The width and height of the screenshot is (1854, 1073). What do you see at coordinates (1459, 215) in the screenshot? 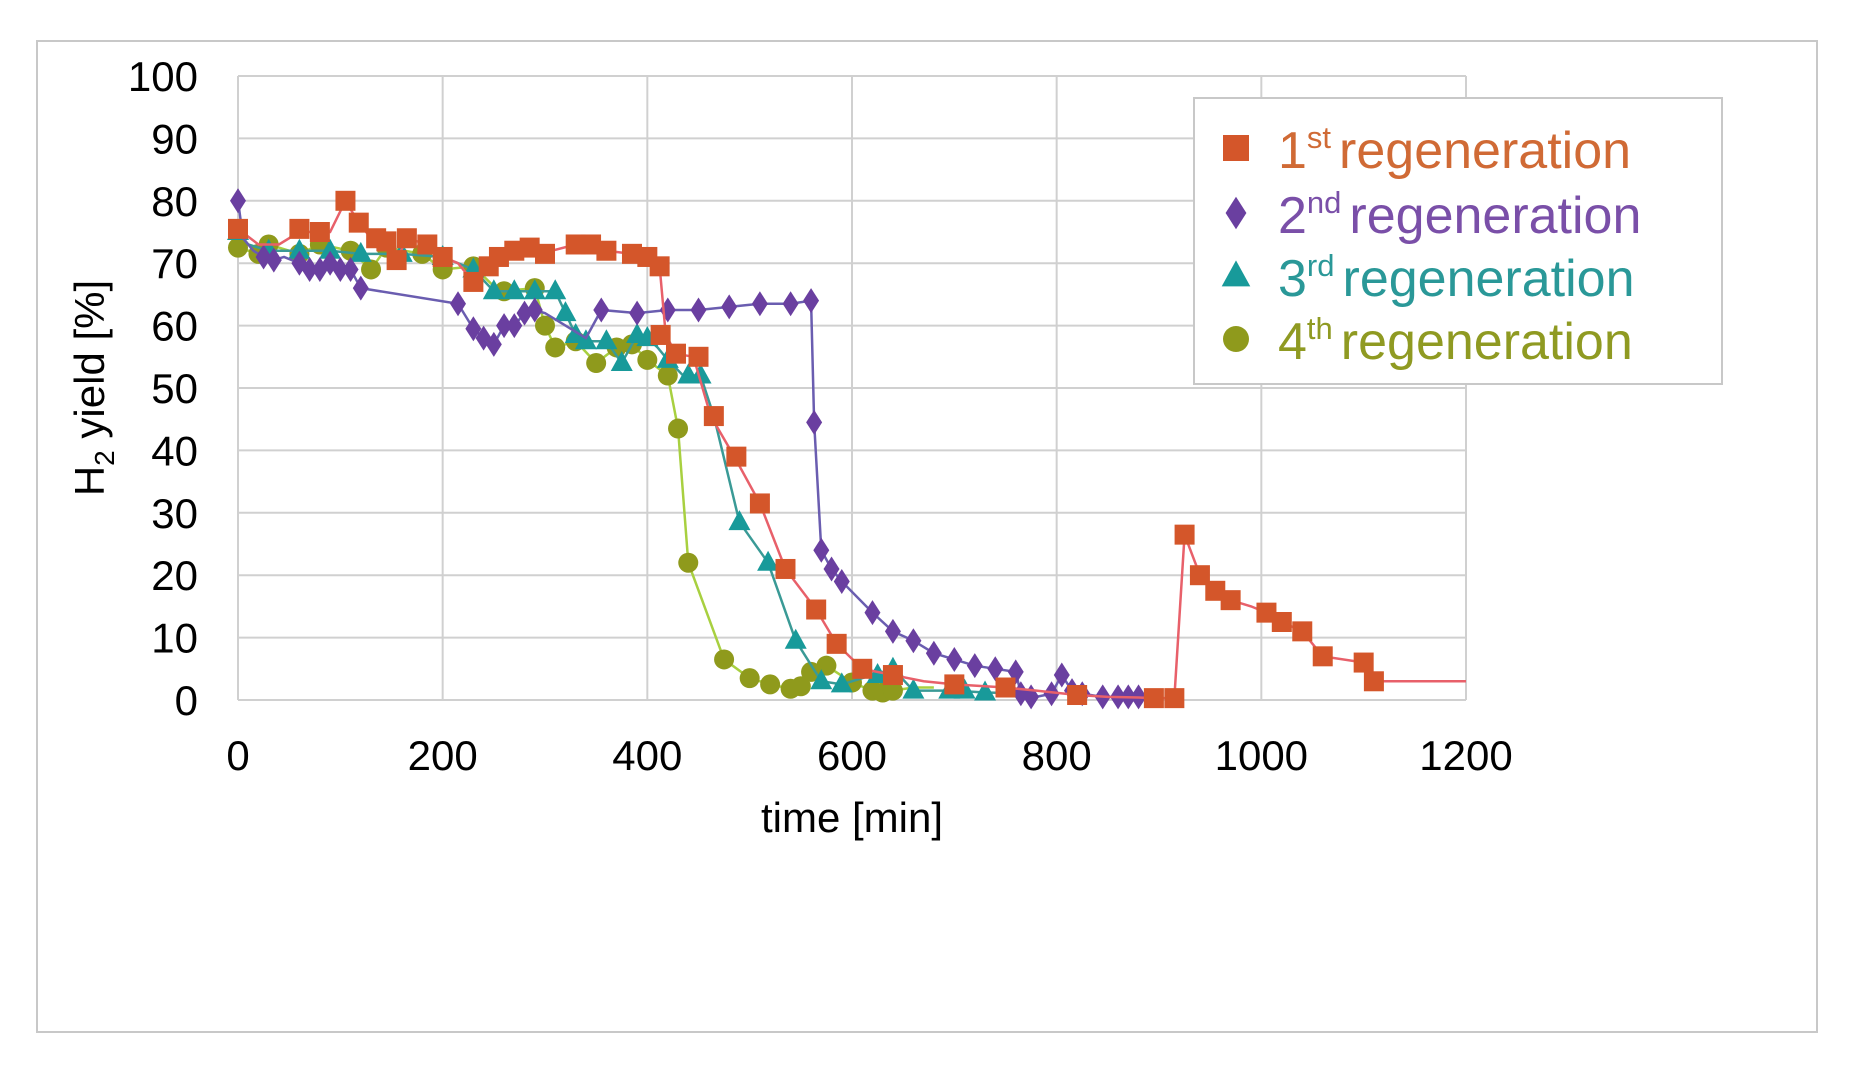
I see `legend-label-2: 2nd regeneration` at bounding box center [1459, 215].